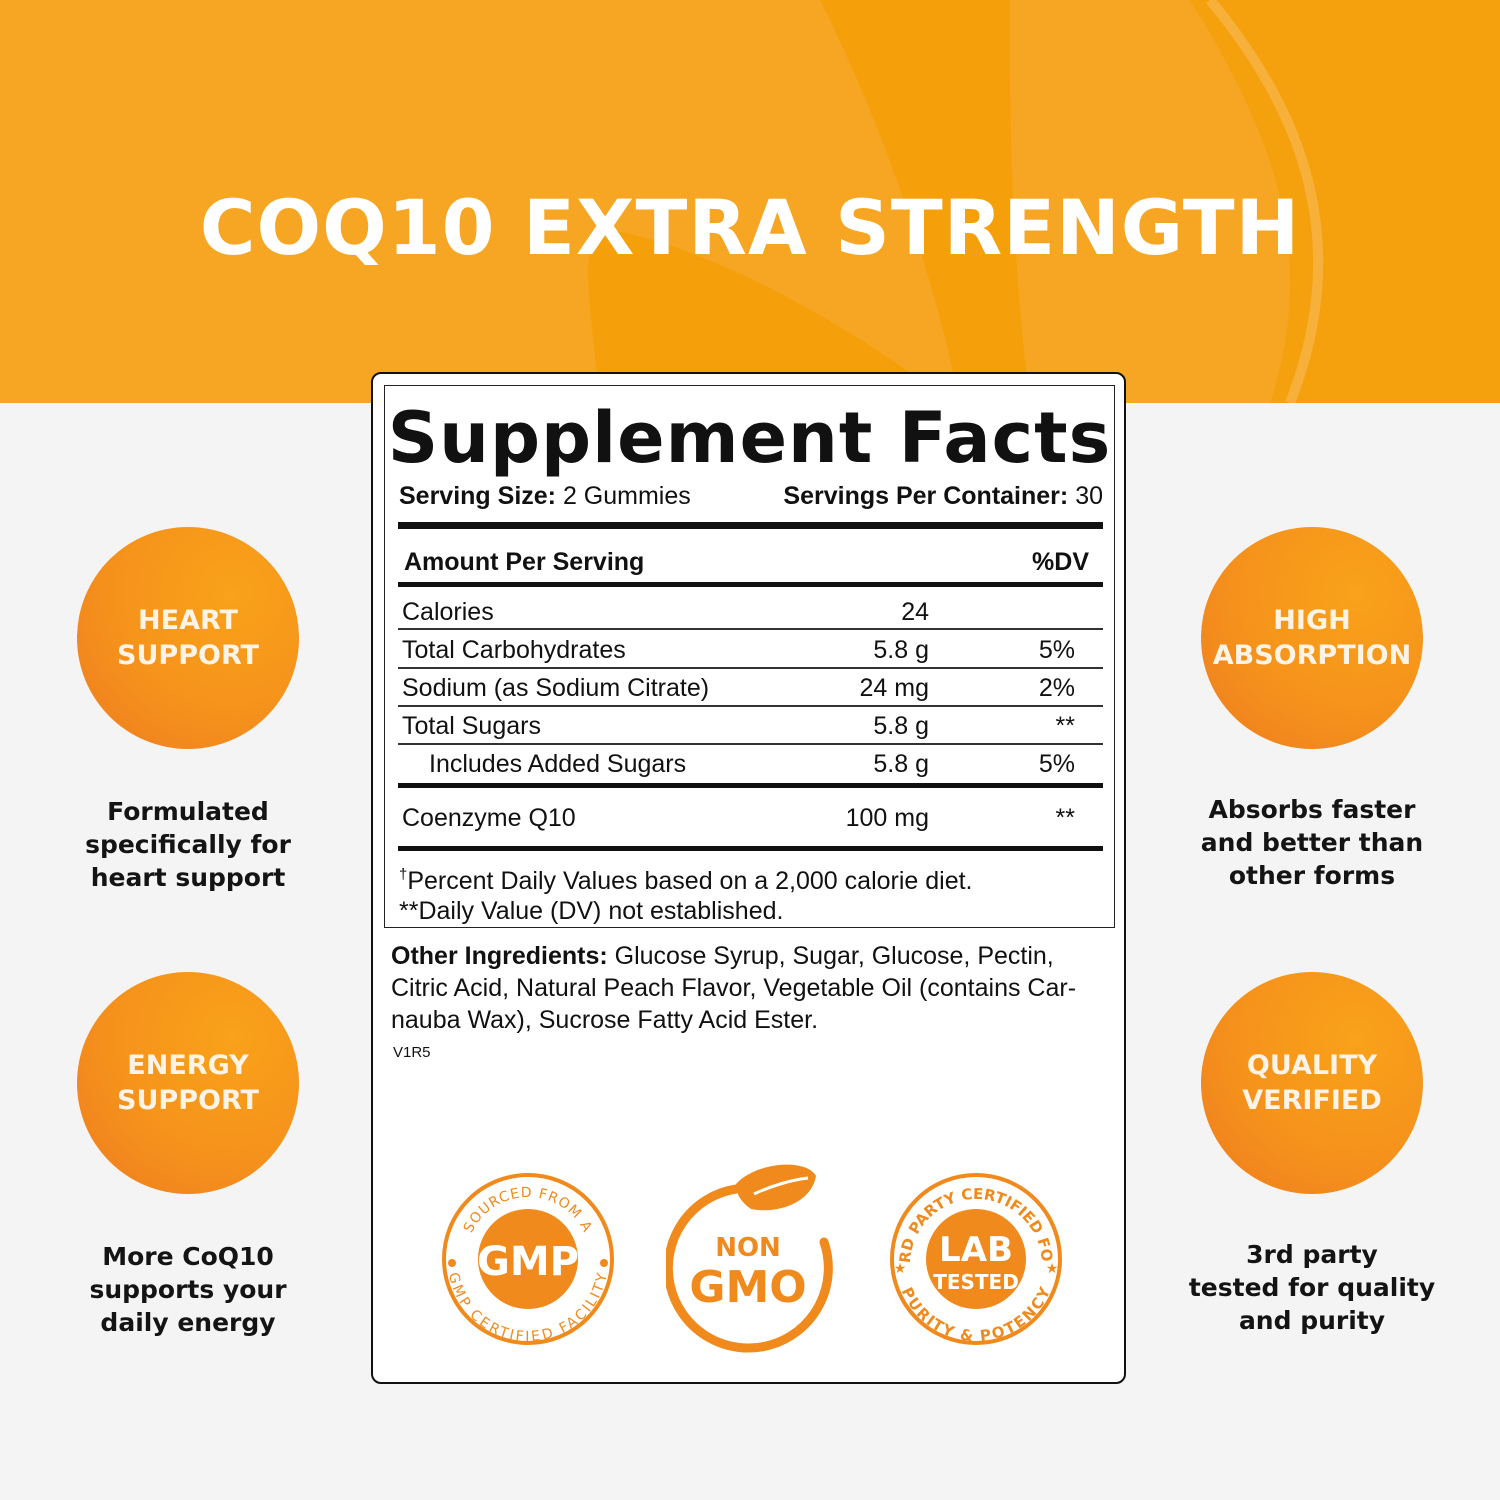 The height and width of the screenshot is (1500, 1500). What do you see at coordinates (926, 496) in the screenshot?
I see `servings-per-container-label: Servings Per Container:` at bounding box center [926, 496].